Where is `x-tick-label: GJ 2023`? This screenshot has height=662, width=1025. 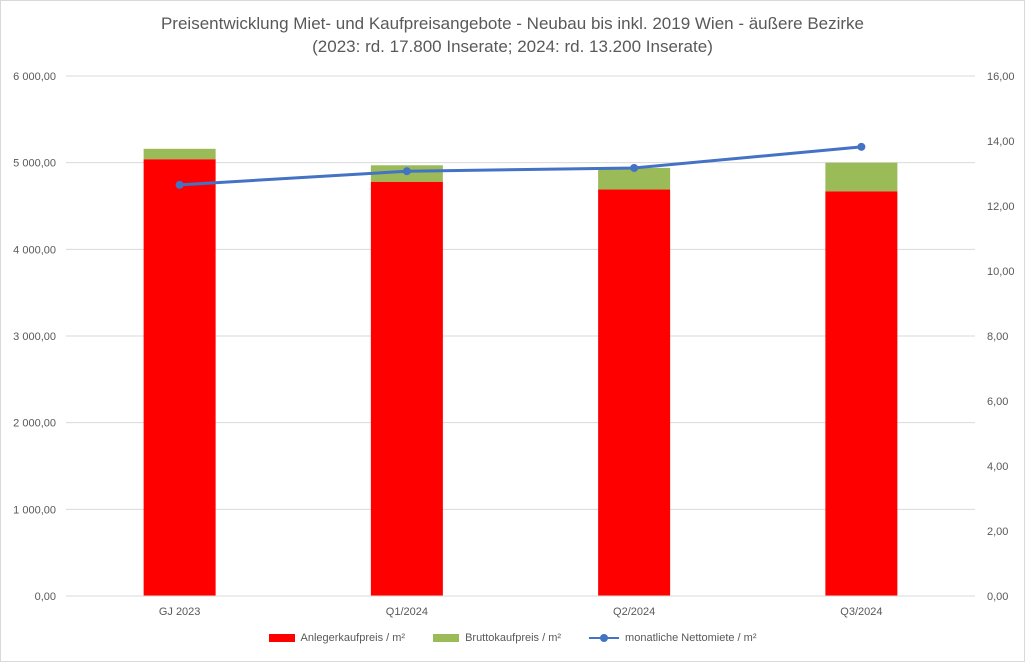
x-tick-label: GJ 2023 is located at coordinates (180, 612).